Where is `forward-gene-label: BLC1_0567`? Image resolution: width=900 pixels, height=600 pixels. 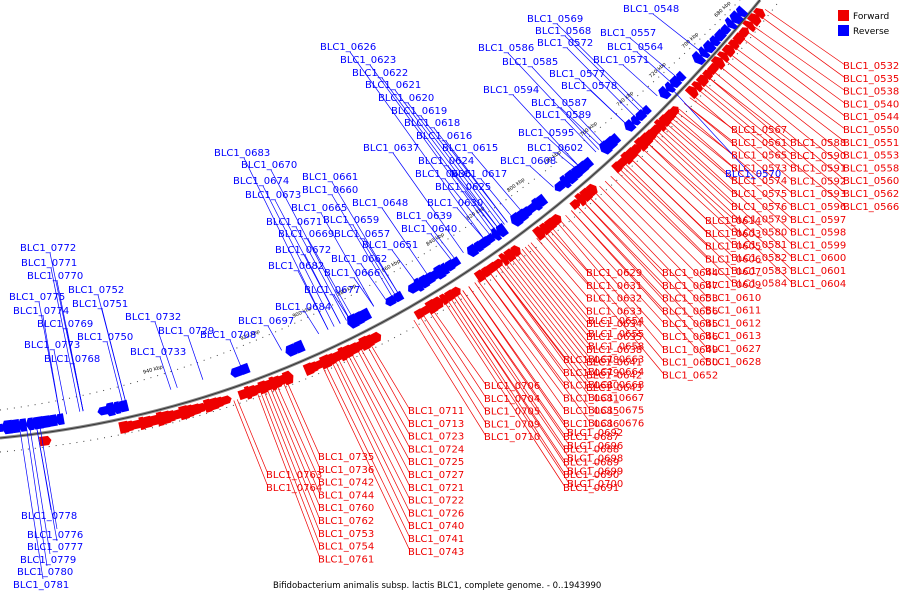
forward-gene-label: BLC1_0567 is located at coordinates (759, 130).